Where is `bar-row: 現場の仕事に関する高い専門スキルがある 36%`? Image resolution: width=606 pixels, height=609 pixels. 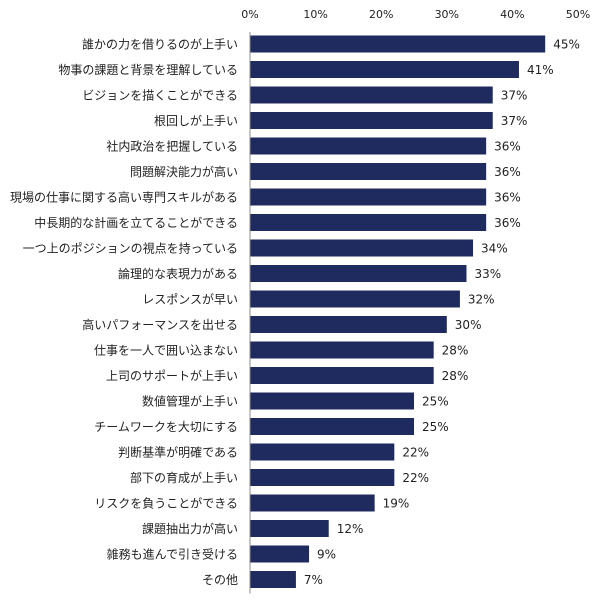
bar-row: 現場の仕事に関する高い専門スキルがある 36% is located at coordinates (265, 197).